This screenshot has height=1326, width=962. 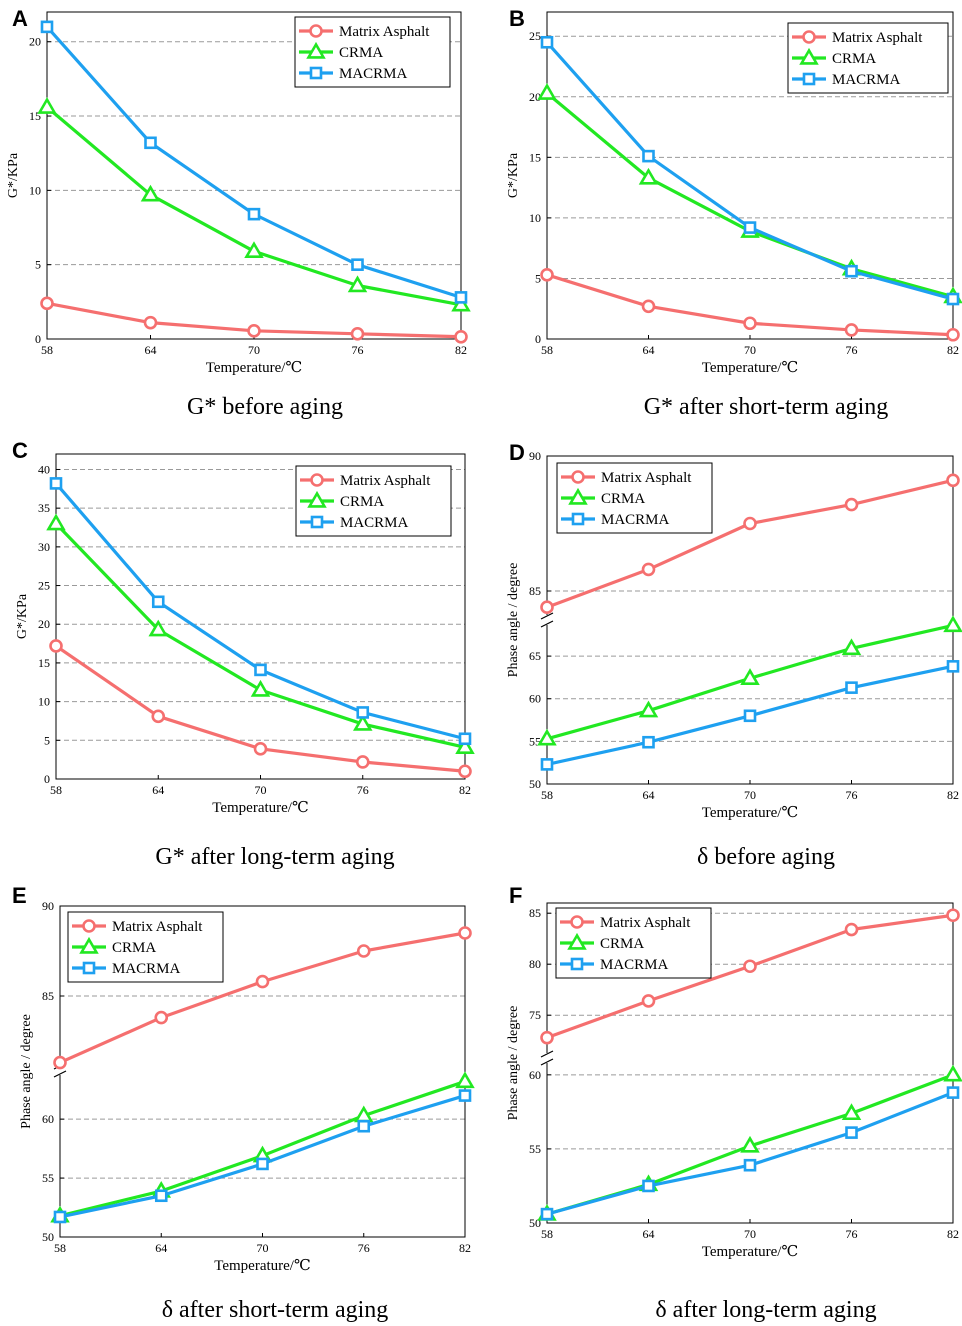 I want to click on y-tick-label: 30, so click(x=44, y=547).